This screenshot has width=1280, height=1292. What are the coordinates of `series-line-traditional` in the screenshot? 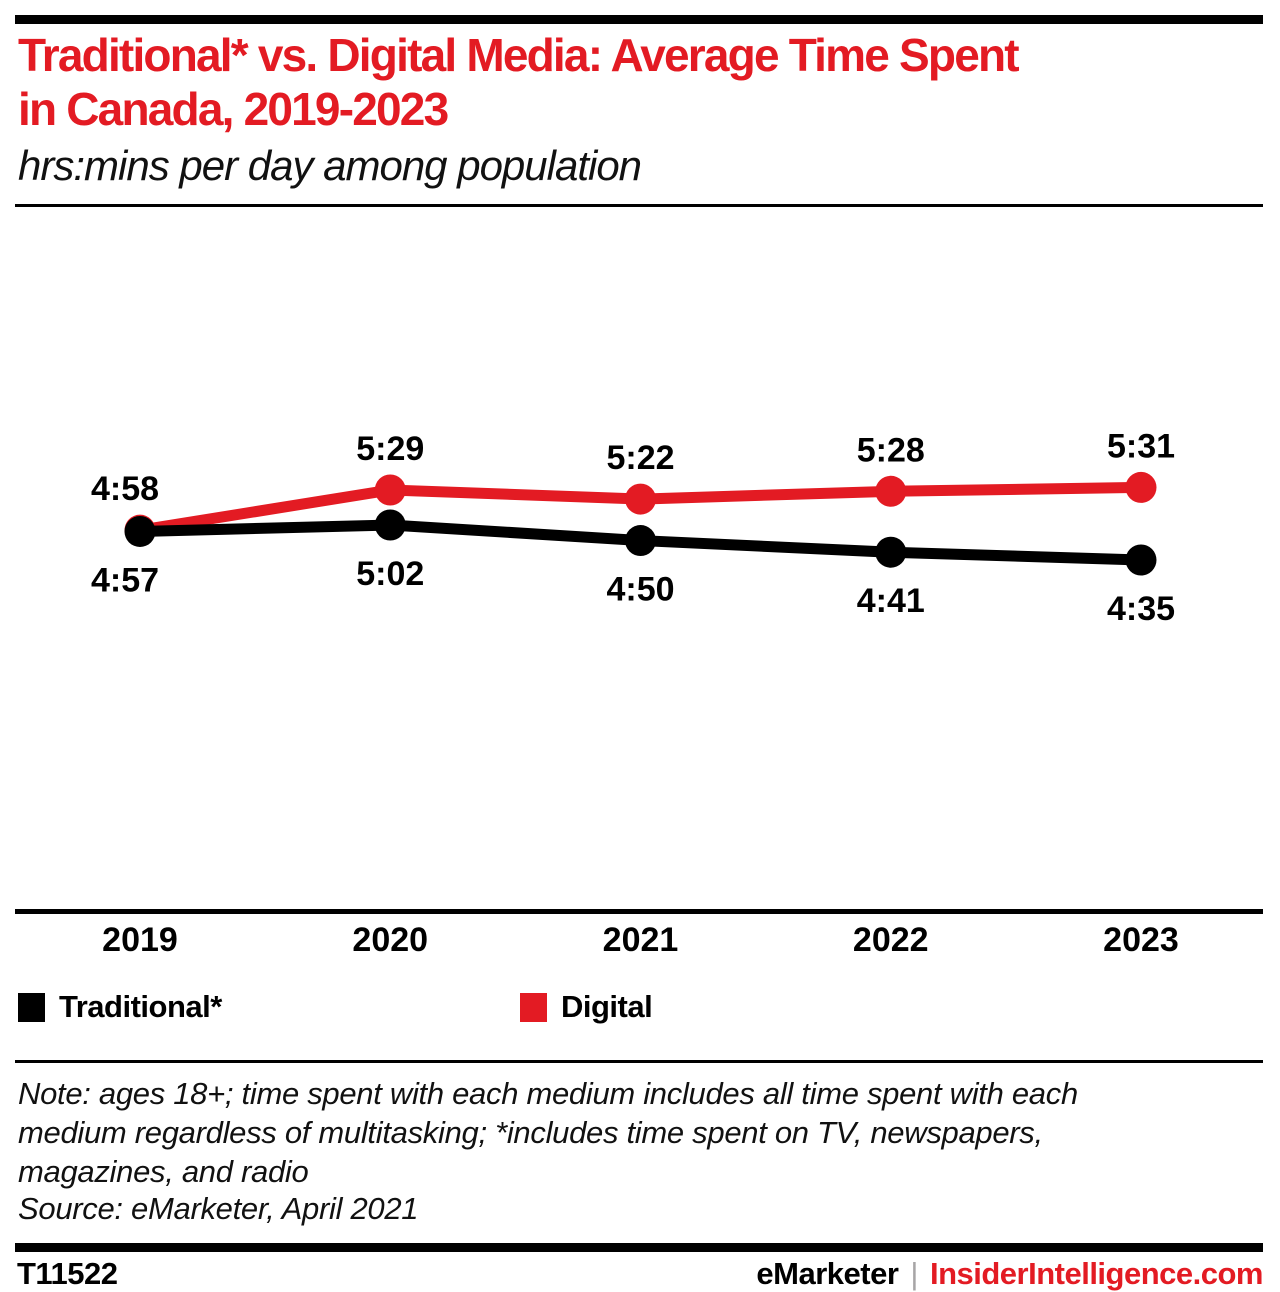 It's located at (640, 542).